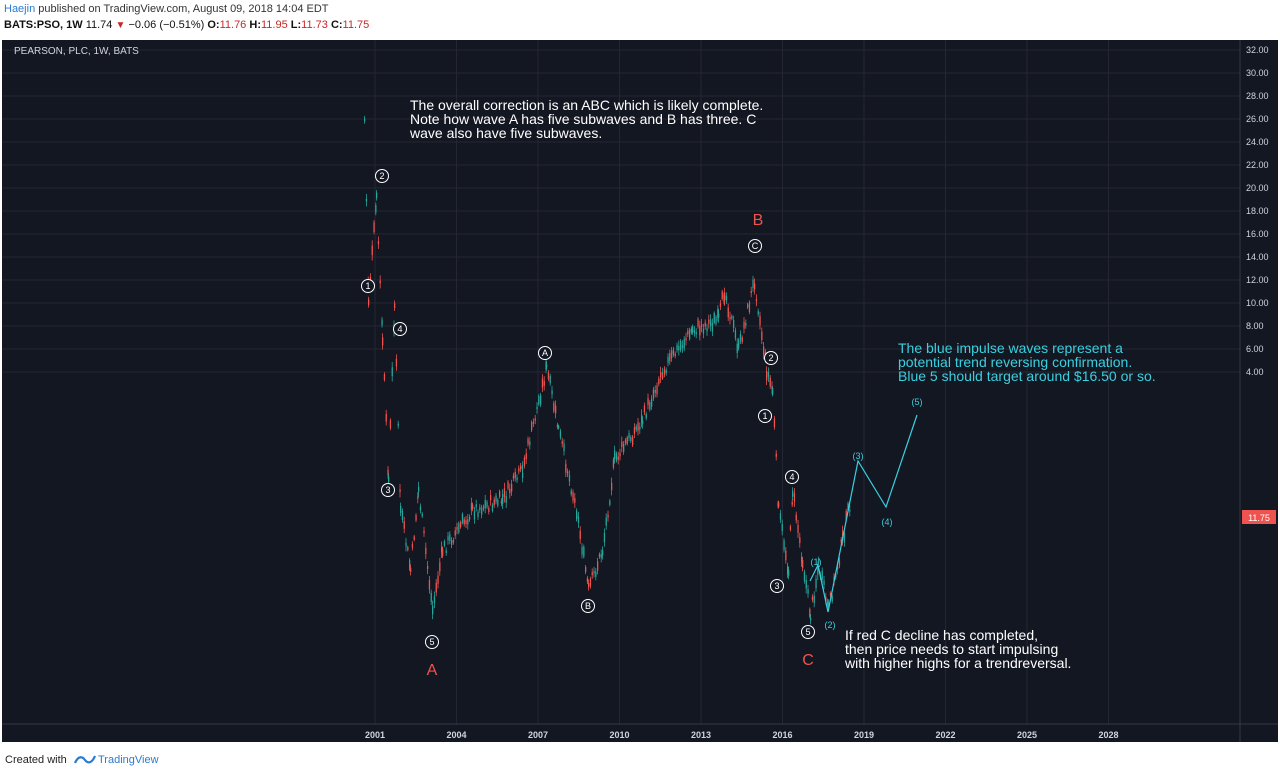  What do you see at coordinates (274, 25) in the screenshot?
I see `high-value: 11.95` at bounding box center [274, 25].